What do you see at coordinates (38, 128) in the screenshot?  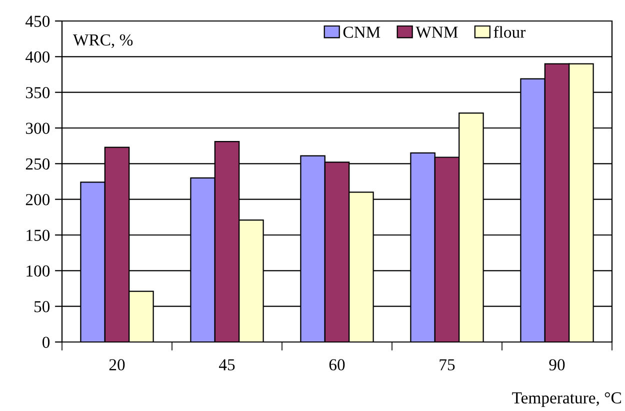 I see `y-tick-label: 300` at bounding box center [38, 128].